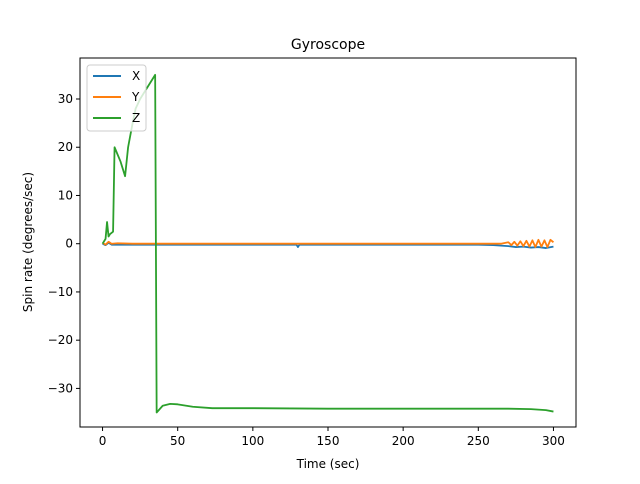  I want to click on series-line-x, so click(328, 245).